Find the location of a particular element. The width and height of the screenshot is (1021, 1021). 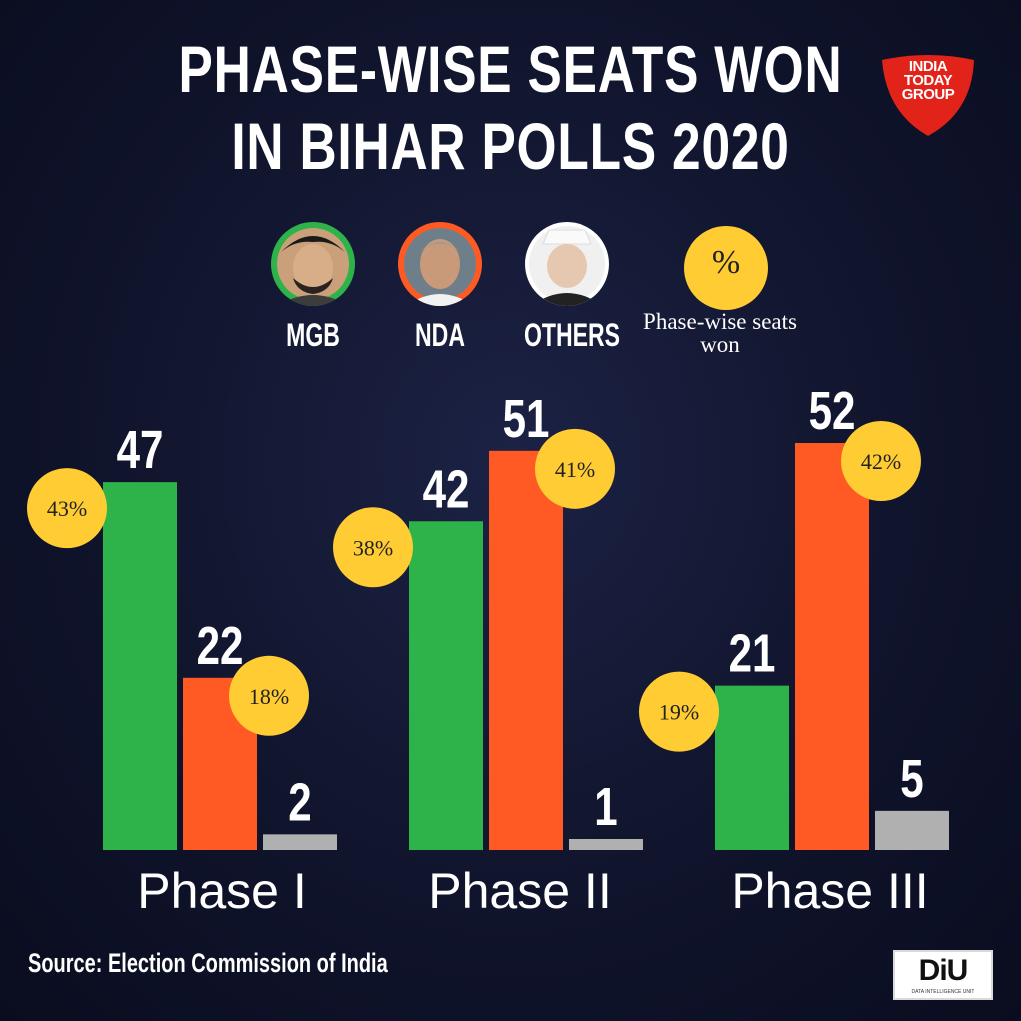

value-label-others-2: 1 is located at coordinates (605, 807).